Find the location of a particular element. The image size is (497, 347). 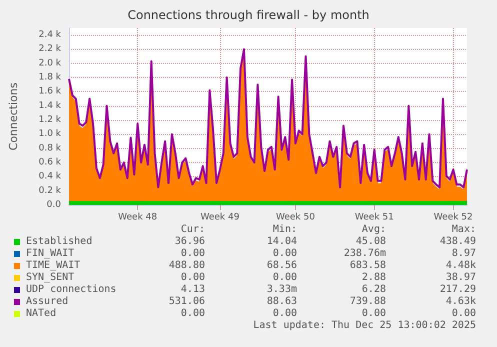

text: 238.76m is located at coordinates (365, 253).